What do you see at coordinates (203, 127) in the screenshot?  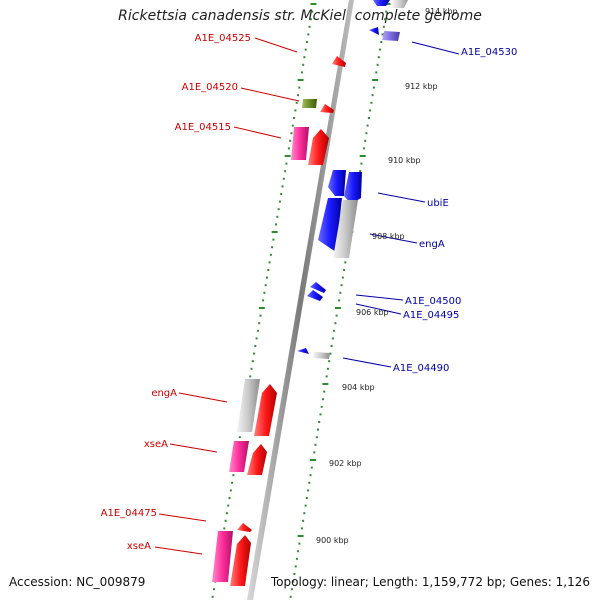 I see `gene-label-A1E_04515: A1E_04515` at bounding box center [203, 127].